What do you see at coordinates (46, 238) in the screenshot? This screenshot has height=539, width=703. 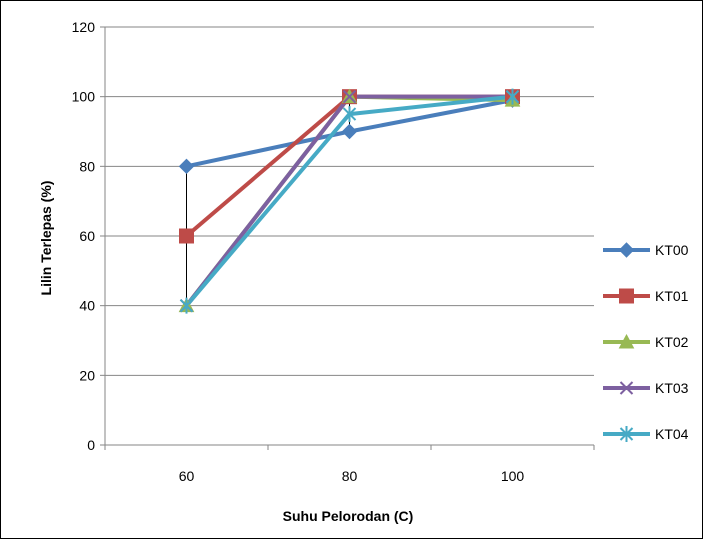 I see `y-axis-title: Lilin Terlepas (%)` at bounding box center [46, 238].